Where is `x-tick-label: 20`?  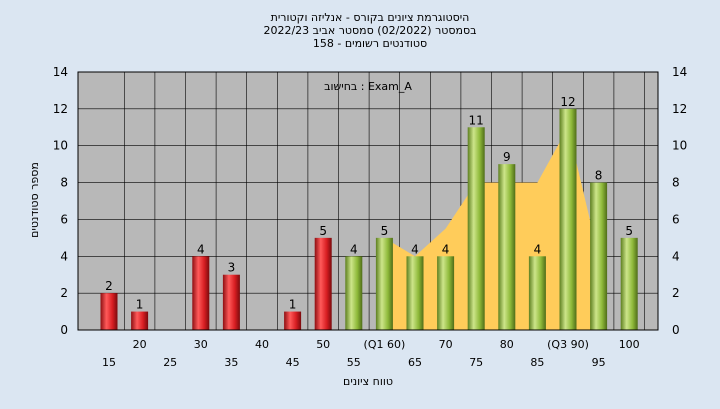
x-tick-label: 20 is located at coordinates (140, 344).